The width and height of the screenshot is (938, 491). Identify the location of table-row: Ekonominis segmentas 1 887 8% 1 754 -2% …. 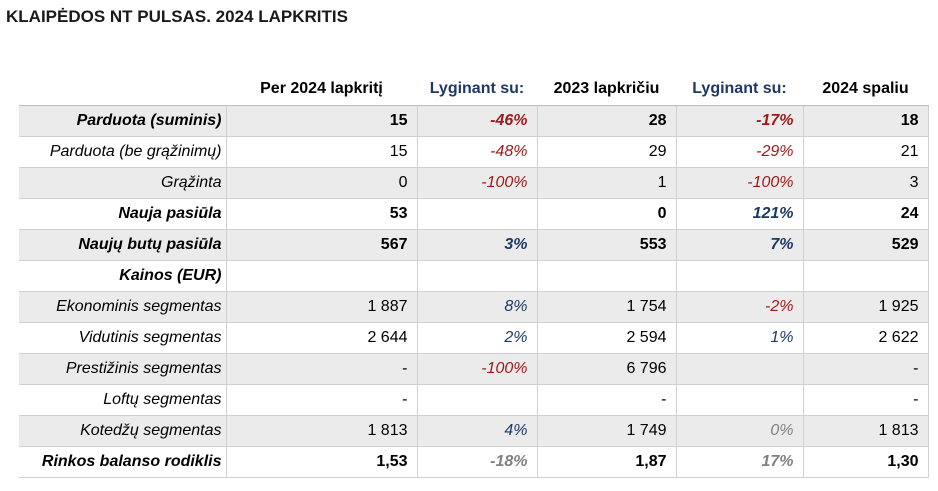
(474, 307).